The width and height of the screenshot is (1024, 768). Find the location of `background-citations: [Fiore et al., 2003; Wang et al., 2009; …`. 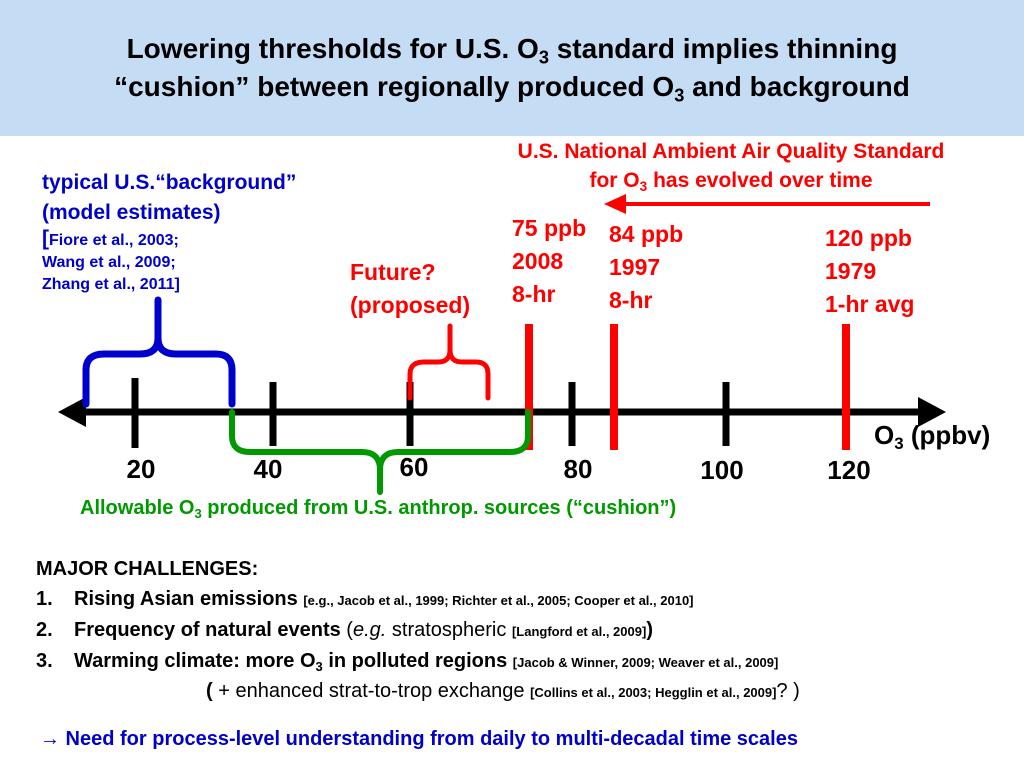

background-citations: [Fiore et al., 2003; Wang et al., 2009; … is located at coordinates (111, 260).